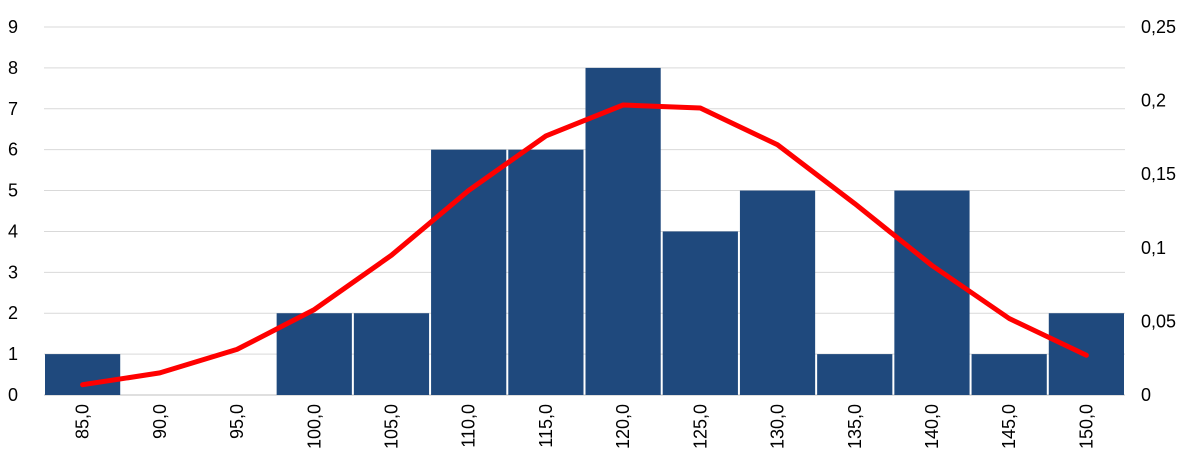 The width and height of the screenshot is (1195, 458). I want to click on x-tick-label: 85,0, so click(83, 421).